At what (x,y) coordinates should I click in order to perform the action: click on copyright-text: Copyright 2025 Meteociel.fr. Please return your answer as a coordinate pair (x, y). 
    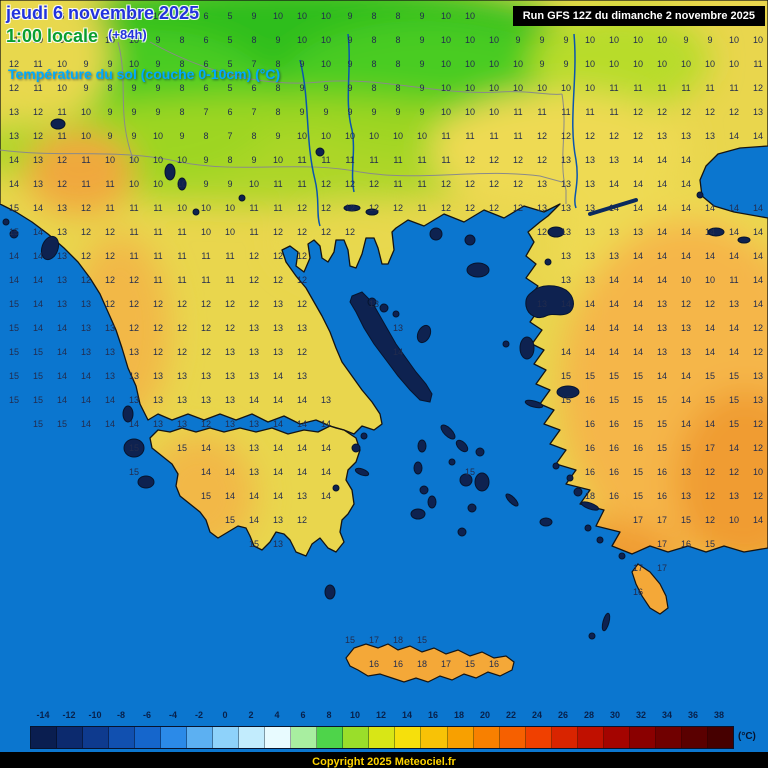
    Looking at the image, I should click on (384, 762).